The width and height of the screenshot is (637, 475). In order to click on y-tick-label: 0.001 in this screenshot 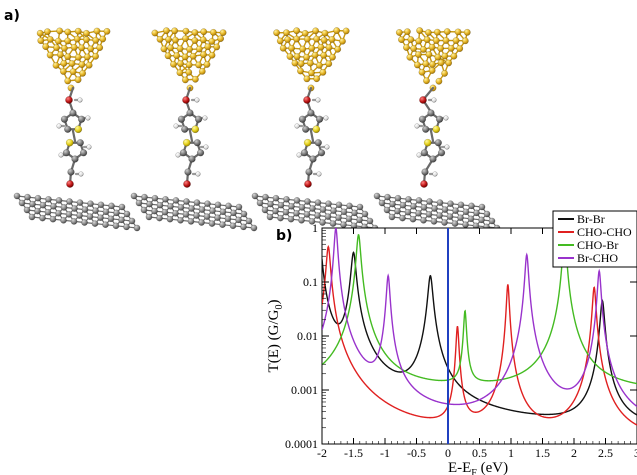, I will do `click(304, 390)`.